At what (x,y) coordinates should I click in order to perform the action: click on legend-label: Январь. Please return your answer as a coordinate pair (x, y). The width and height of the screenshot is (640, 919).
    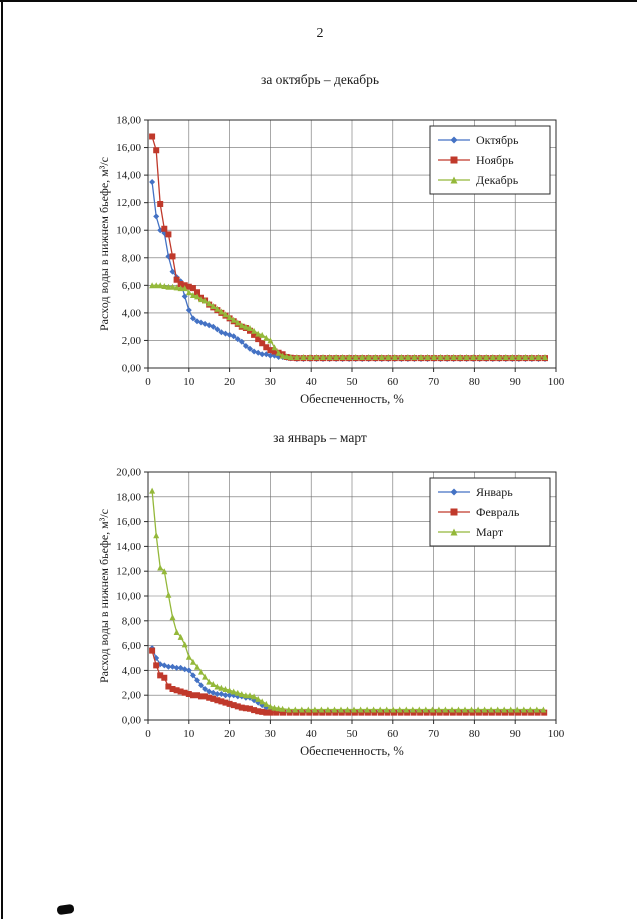
    Looking at the image, I should click on (494, 492).